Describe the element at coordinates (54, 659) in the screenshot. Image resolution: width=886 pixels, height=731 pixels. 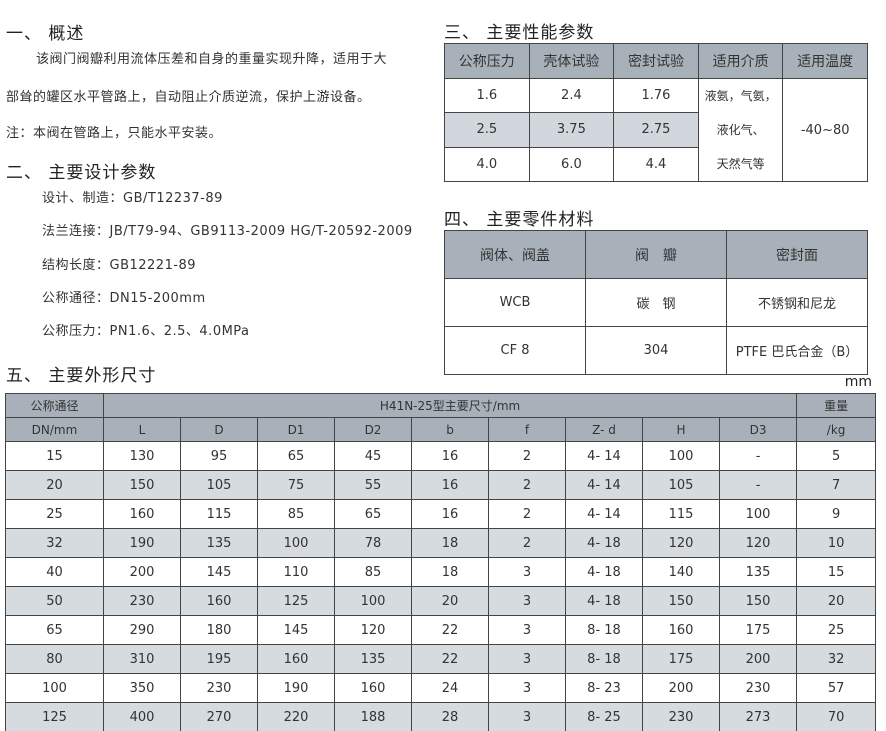
I see `cell: 80` at that location.